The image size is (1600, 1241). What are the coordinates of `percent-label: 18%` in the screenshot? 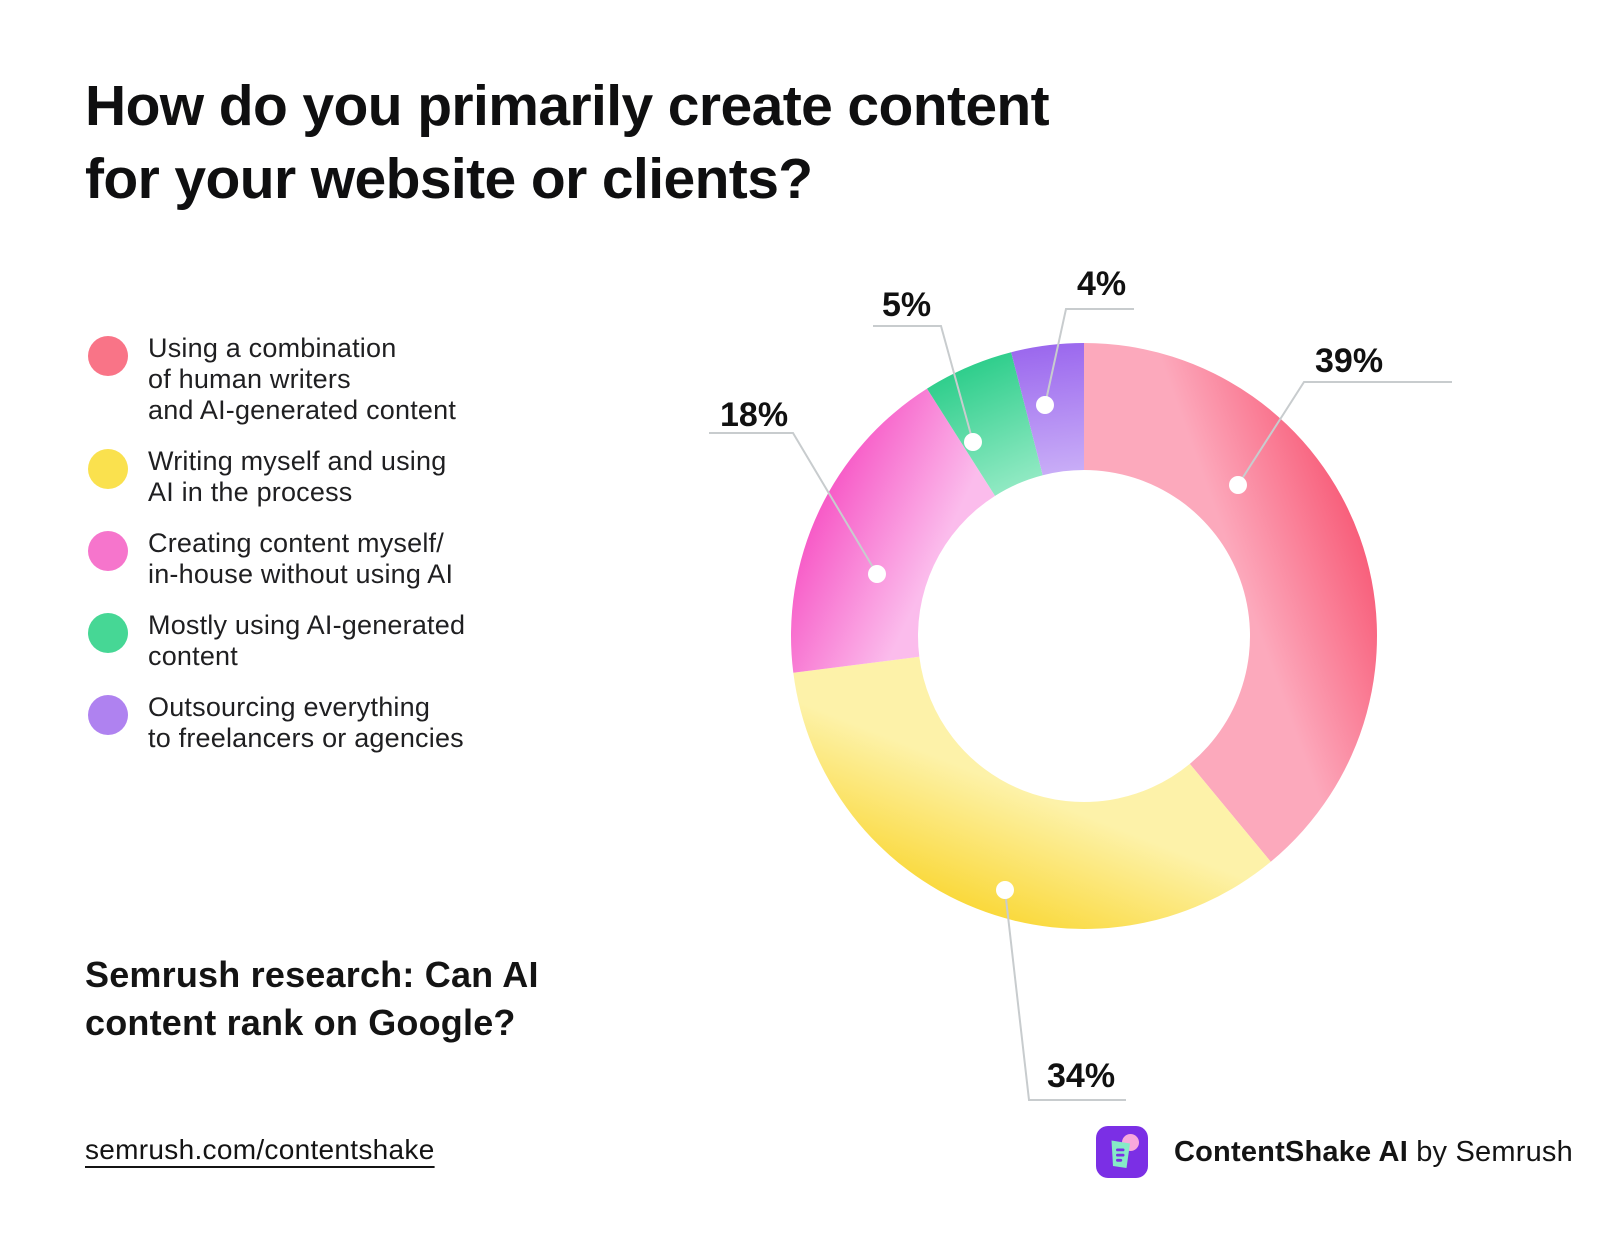 It's located at (754, 415).